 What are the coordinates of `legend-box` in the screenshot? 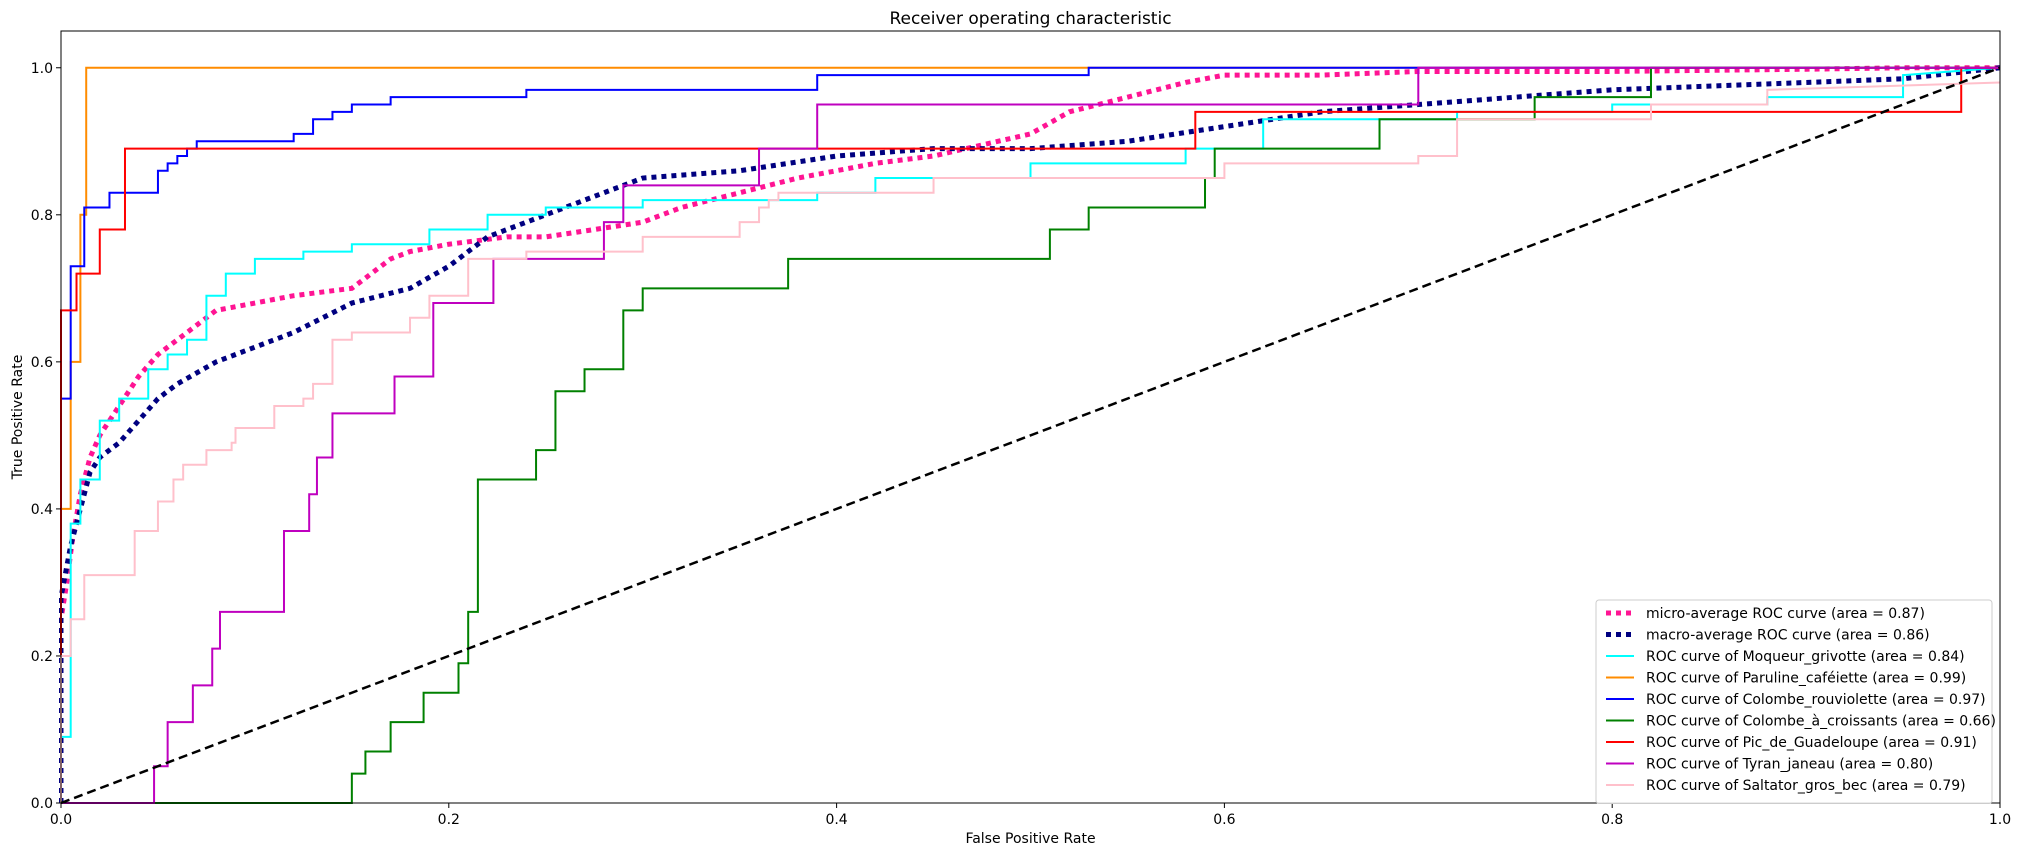 It's located at (1794, 701).